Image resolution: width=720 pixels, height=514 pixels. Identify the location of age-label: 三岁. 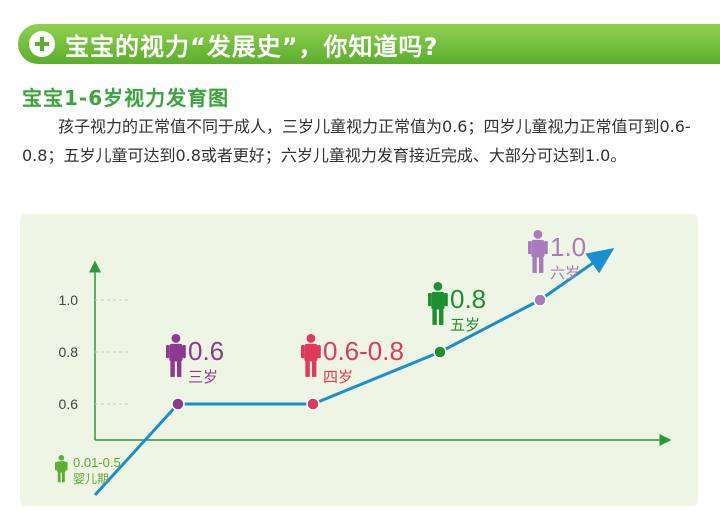
(203, 377).